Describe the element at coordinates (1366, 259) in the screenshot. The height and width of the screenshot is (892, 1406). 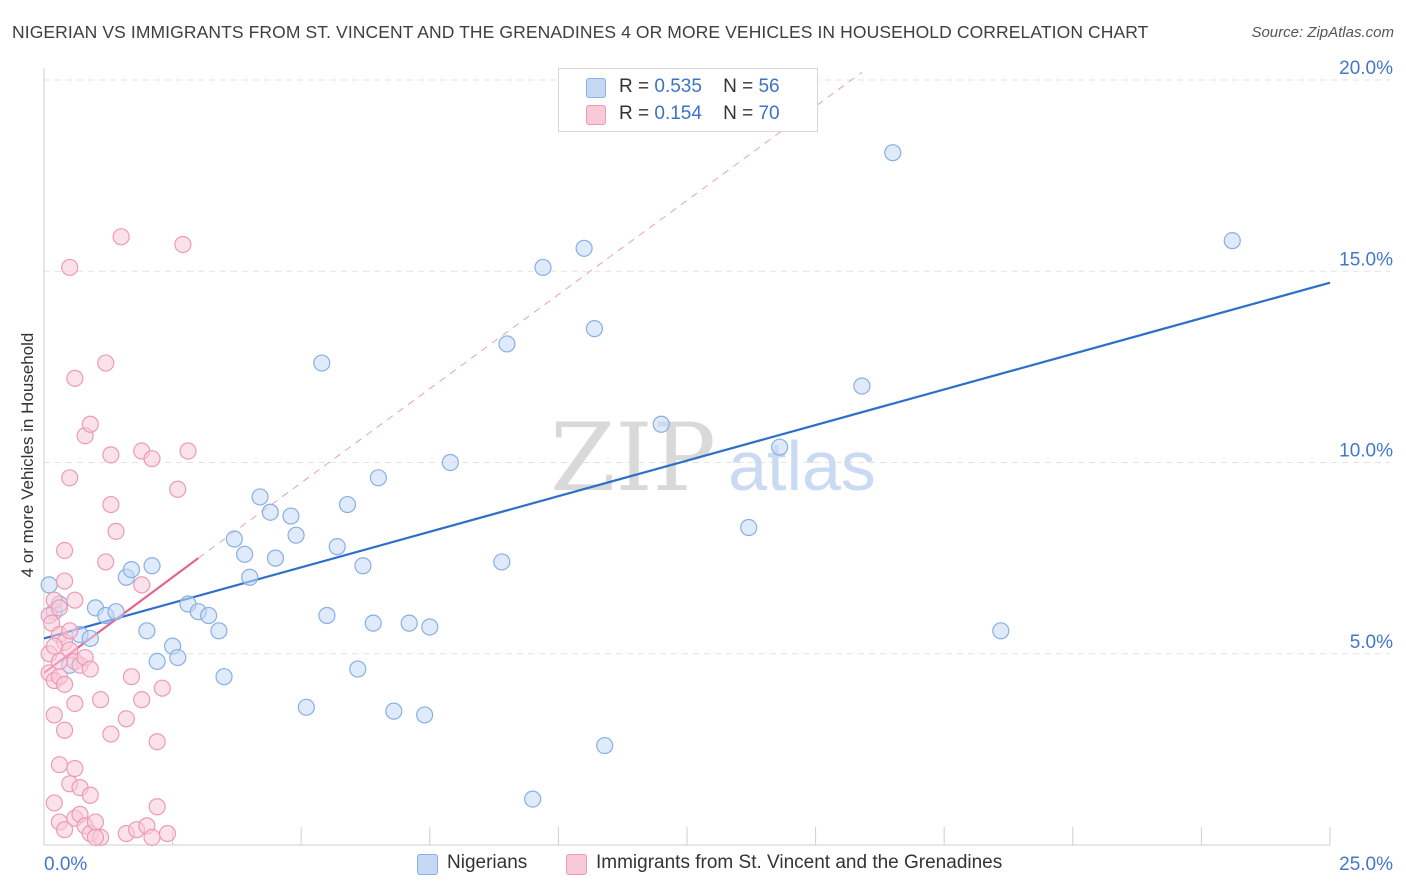
I see `y-tick-label: 15.0%` at that location.